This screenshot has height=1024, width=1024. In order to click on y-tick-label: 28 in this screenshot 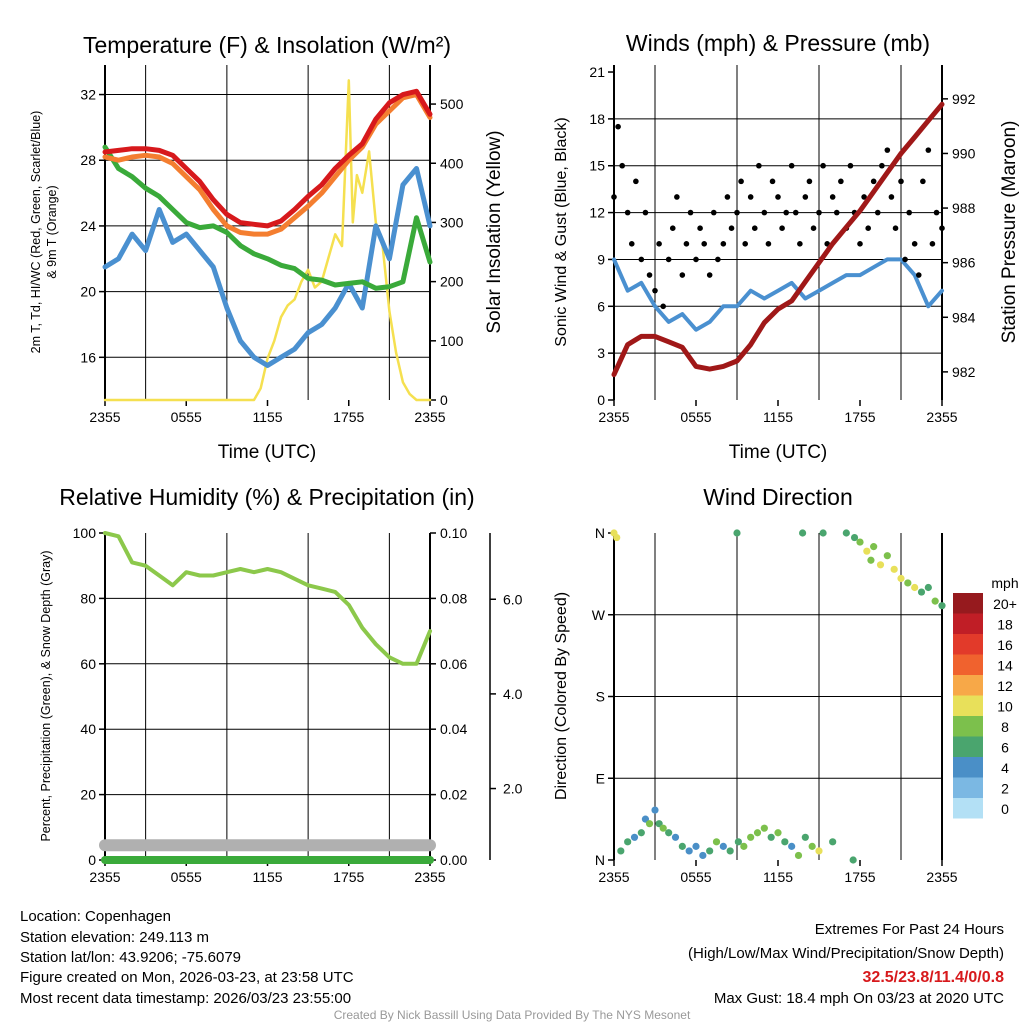, I will do `click(88, 160)`.